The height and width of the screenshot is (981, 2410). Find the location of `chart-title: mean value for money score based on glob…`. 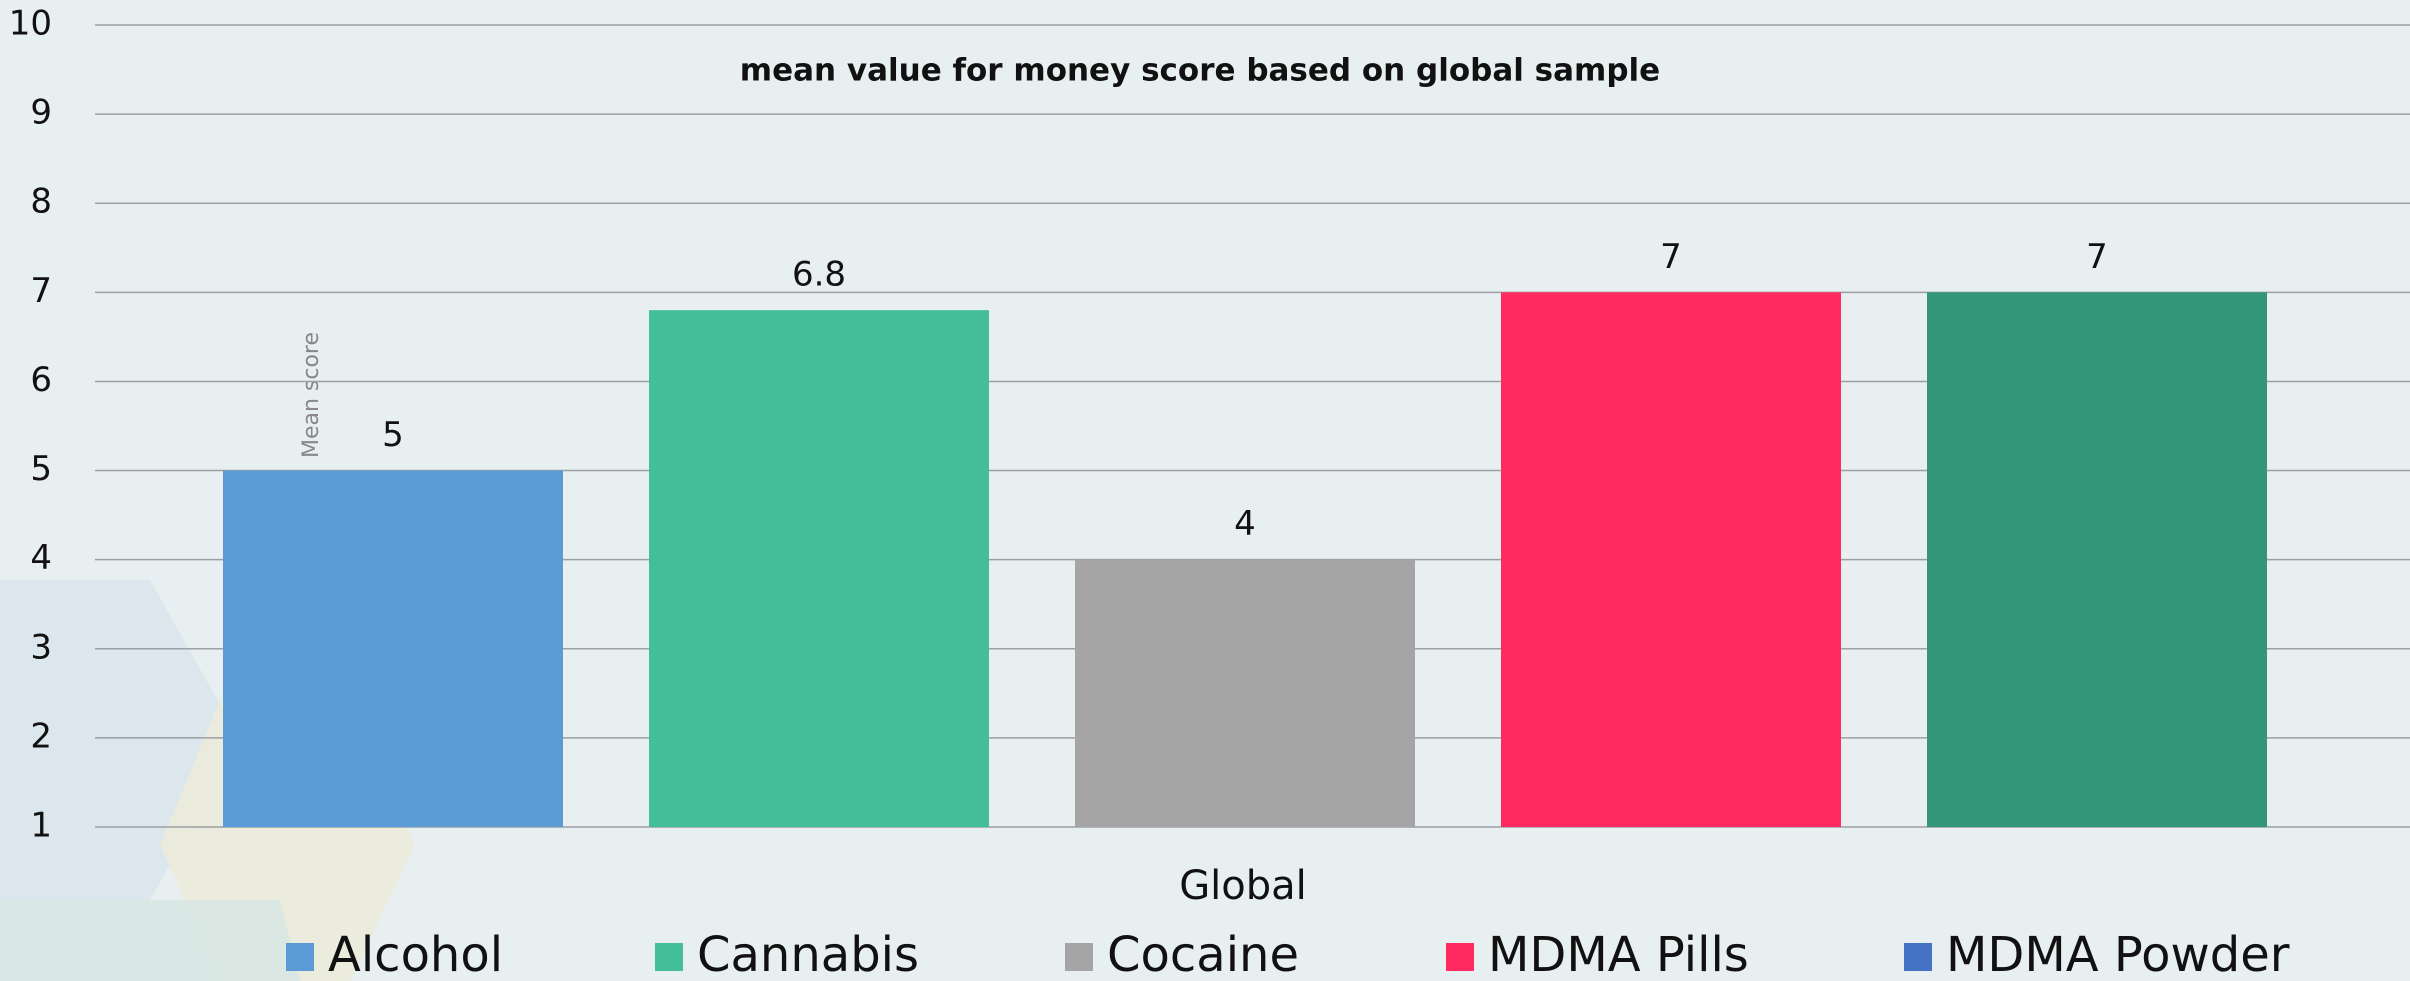

chart-title: mean value for money score based on glob… is located at coordinates (1200, 71).